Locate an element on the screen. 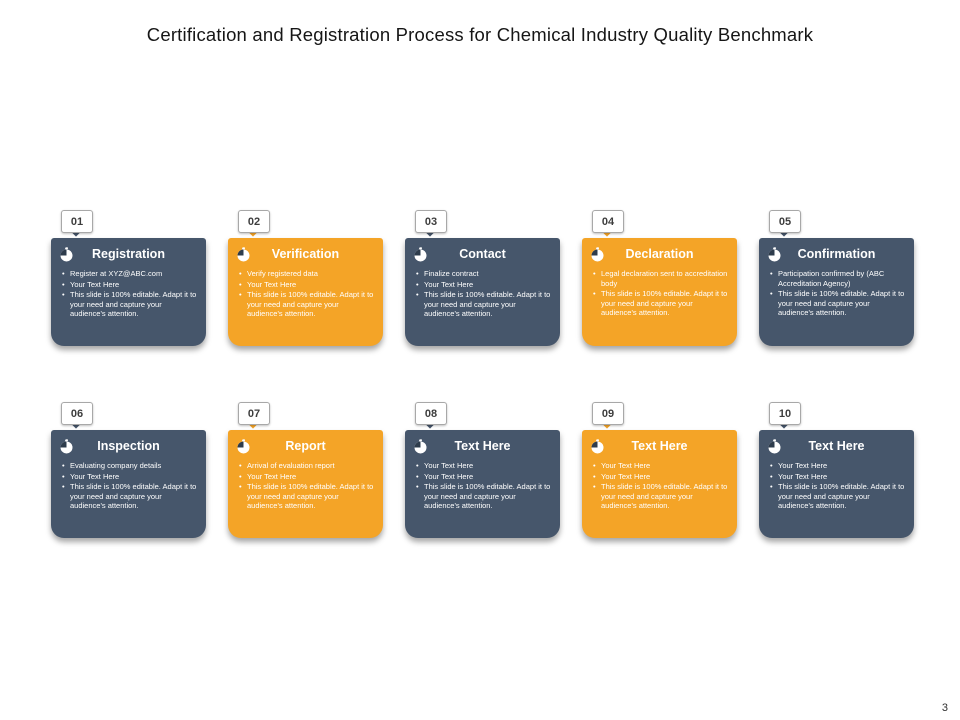 This screenshot has height=720, width=960. step-number-badge: 09 is located at coordinates (608, 413).